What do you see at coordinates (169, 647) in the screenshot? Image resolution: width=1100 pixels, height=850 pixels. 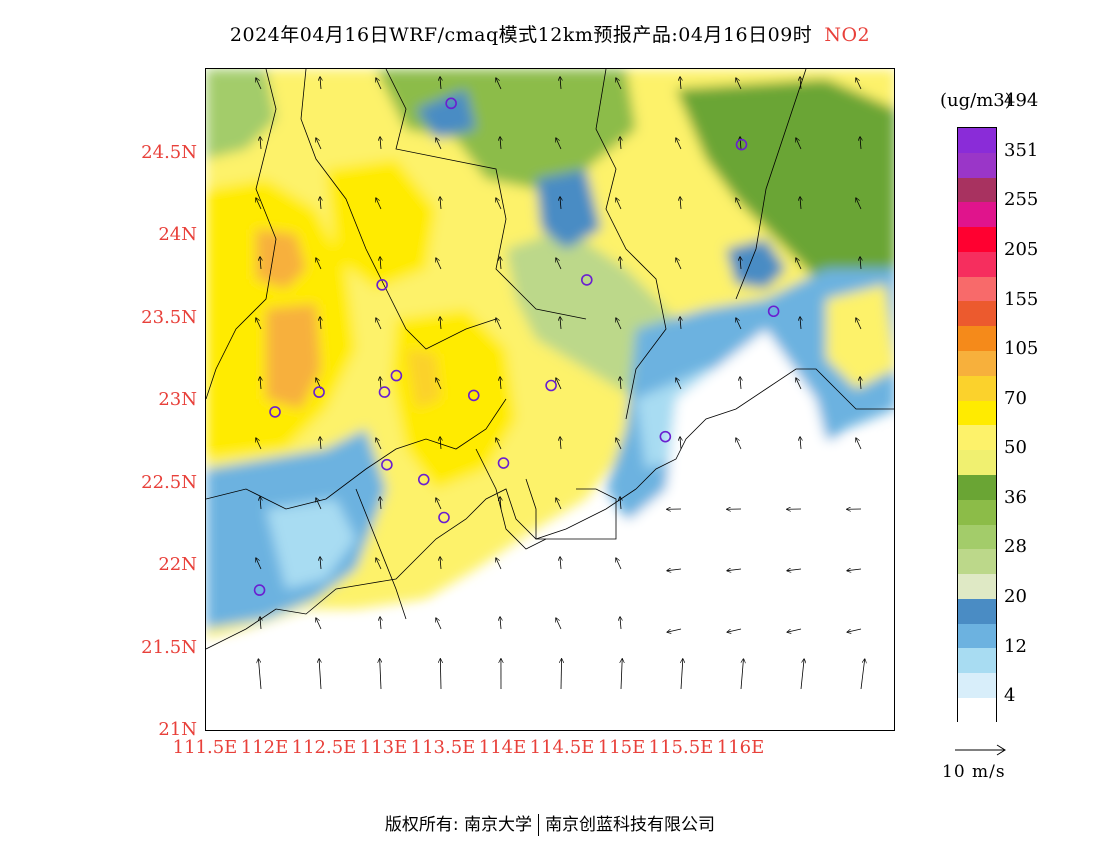 I see `lat-tick-label: 21.5N` at bounding box center [169, 647].